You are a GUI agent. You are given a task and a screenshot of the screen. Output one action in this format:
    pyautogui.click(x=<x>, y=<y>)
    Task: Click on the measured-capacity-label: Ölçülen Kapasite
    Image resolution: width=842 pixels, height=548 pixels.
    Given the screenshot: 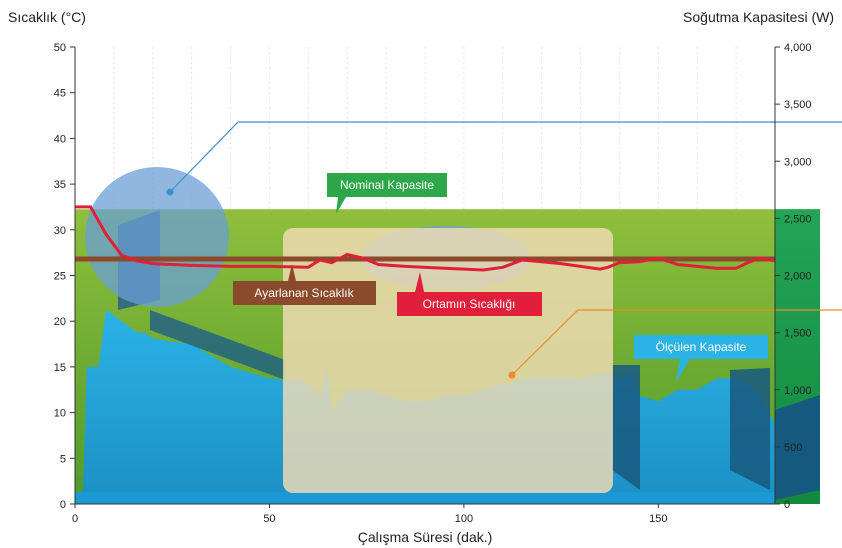 What is the action you would take?
    pyautogui.click(x=701, y=358)
    